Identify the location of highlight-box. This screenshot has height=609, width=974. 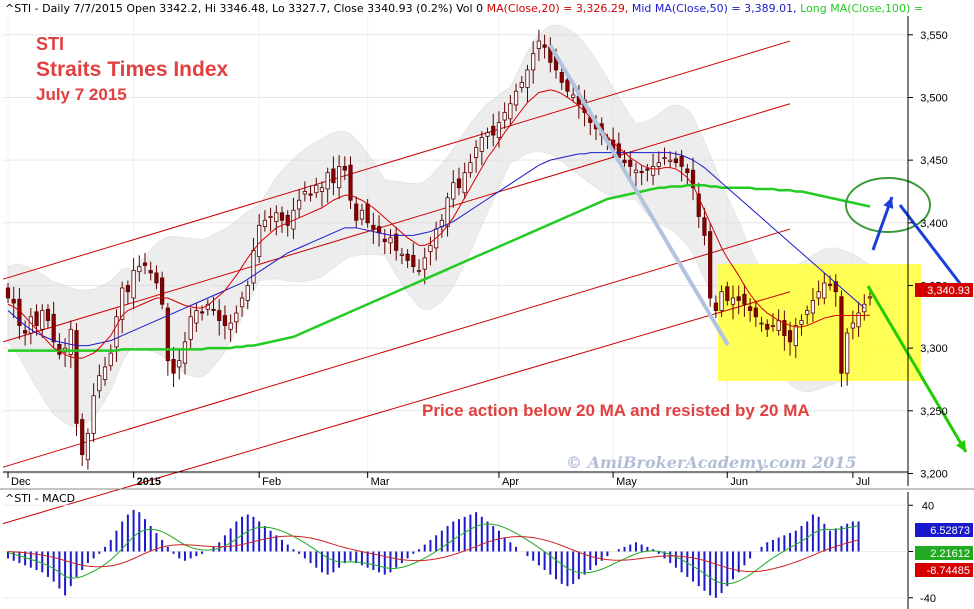
(819, 322).